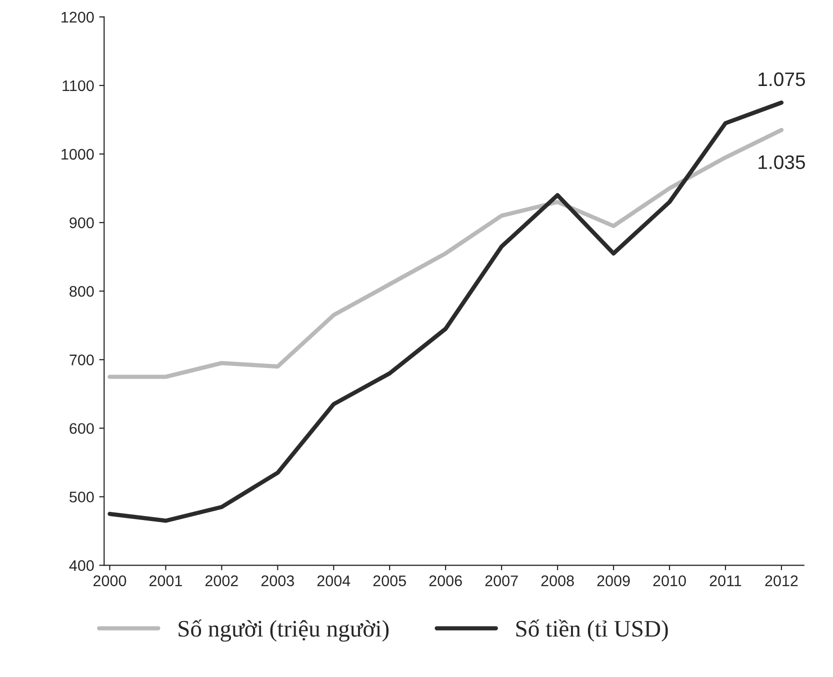  Describe the element at coordinates (445, 580) in the screenshot. I see `x-tick-label: 2006` at that location.